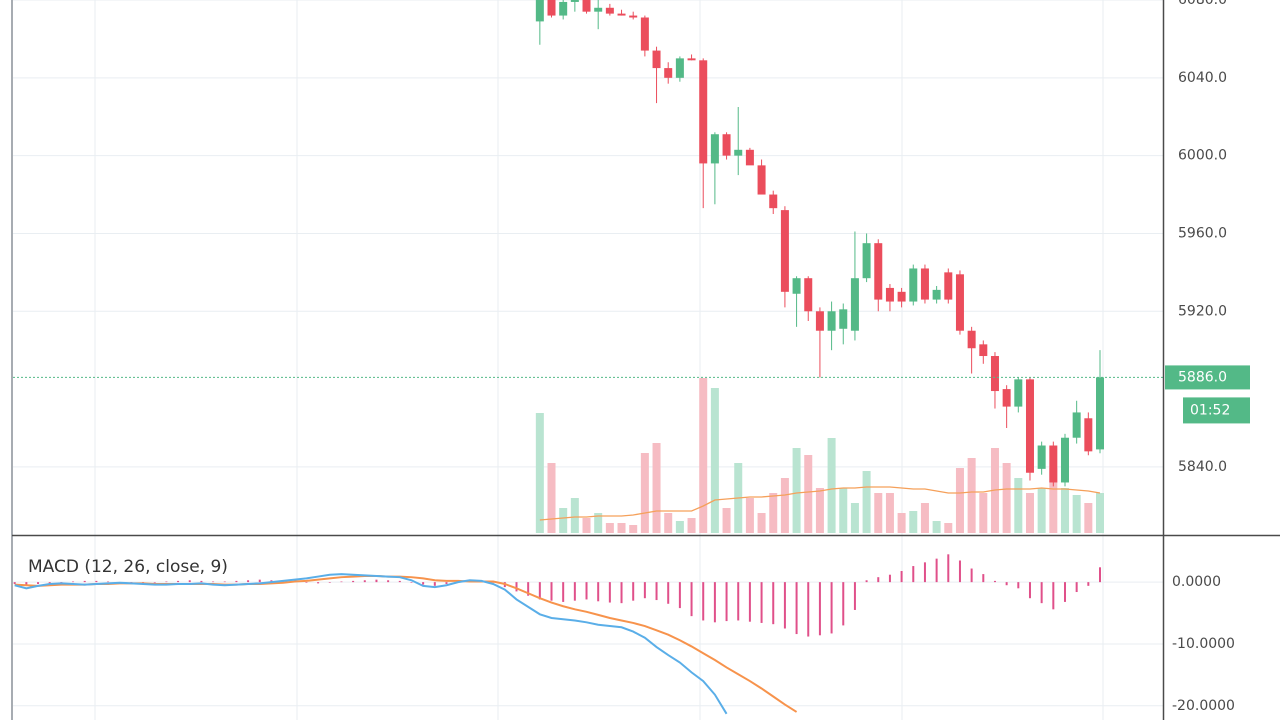  What do you see at coordinates (1203, 706) in the screenshot?
I see `y-tick-label: -20.0000` at bounding box center [1203, 706].